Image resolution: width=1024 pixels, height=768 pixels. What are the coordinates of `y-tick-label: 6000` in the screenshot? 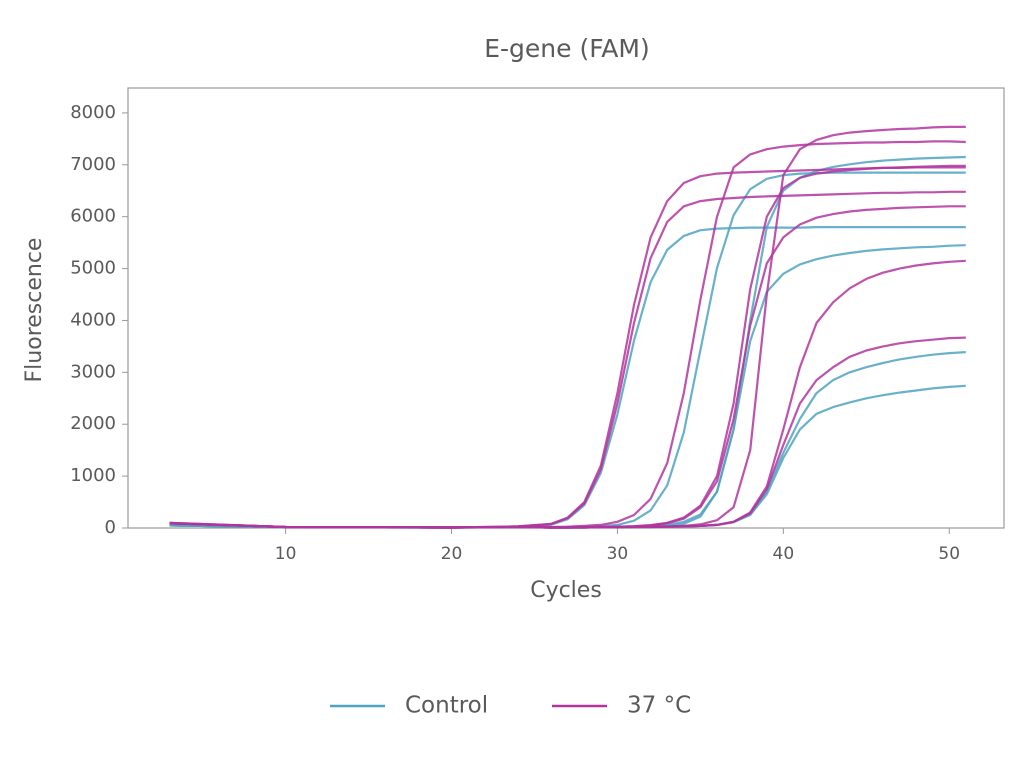 It's located at (93, 216).